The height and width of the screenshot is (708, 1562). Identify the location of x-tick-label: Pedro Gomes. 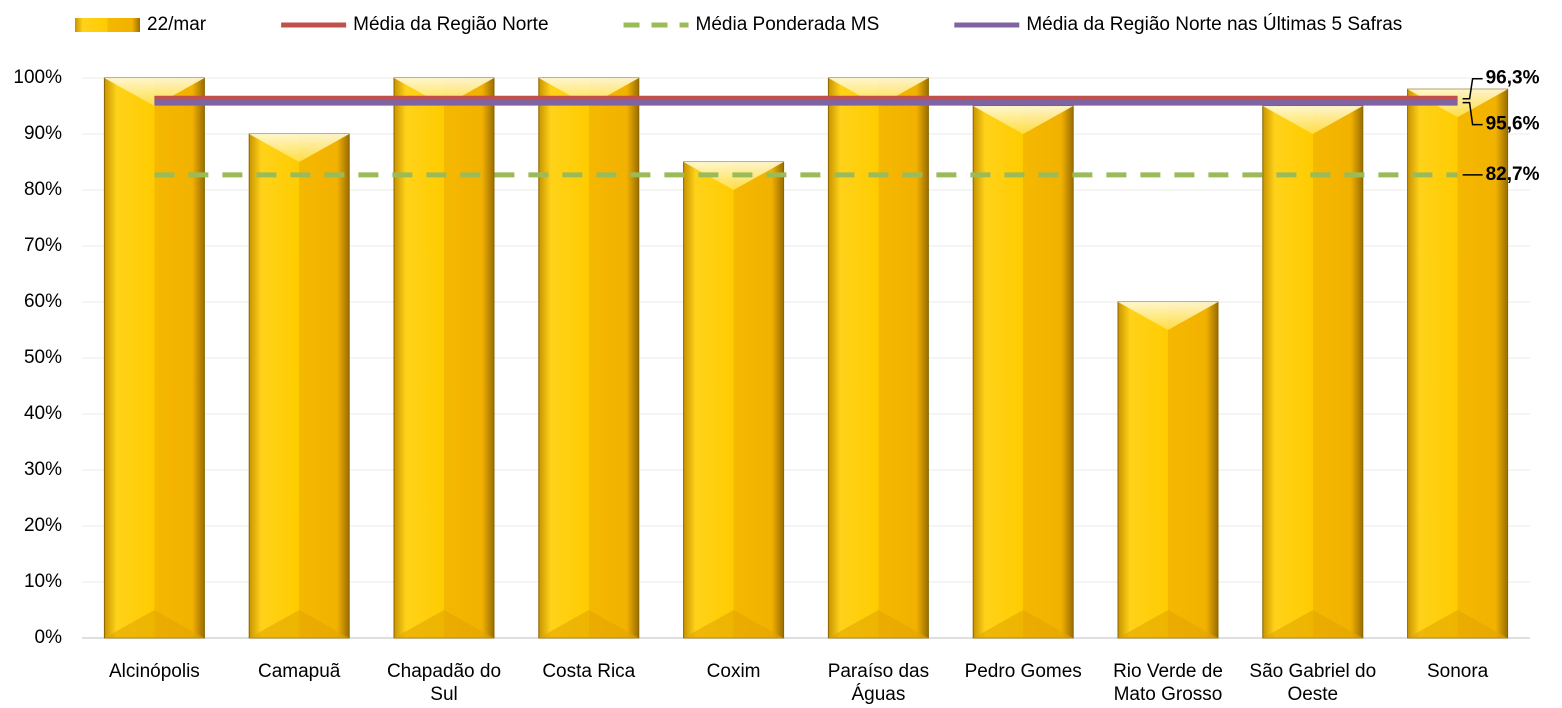
(1023, 671).